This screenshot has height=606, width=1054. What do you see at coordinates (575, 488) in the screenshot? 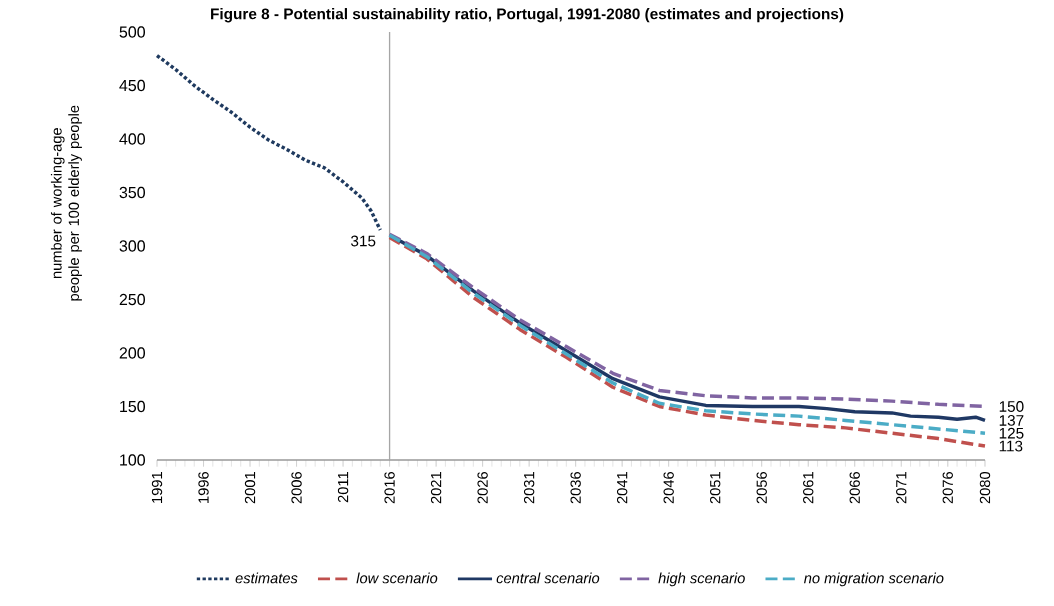
I see `x-tick-label: 2036` at bounding box center [575, 488].